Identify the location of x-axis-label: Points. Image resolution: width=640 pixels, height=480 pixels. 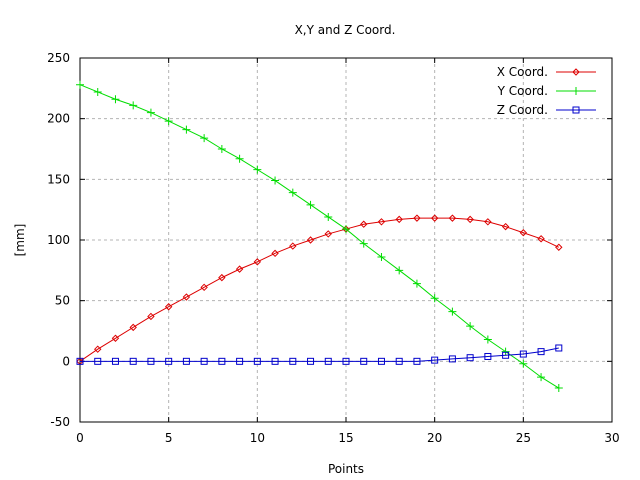
(346, 469).